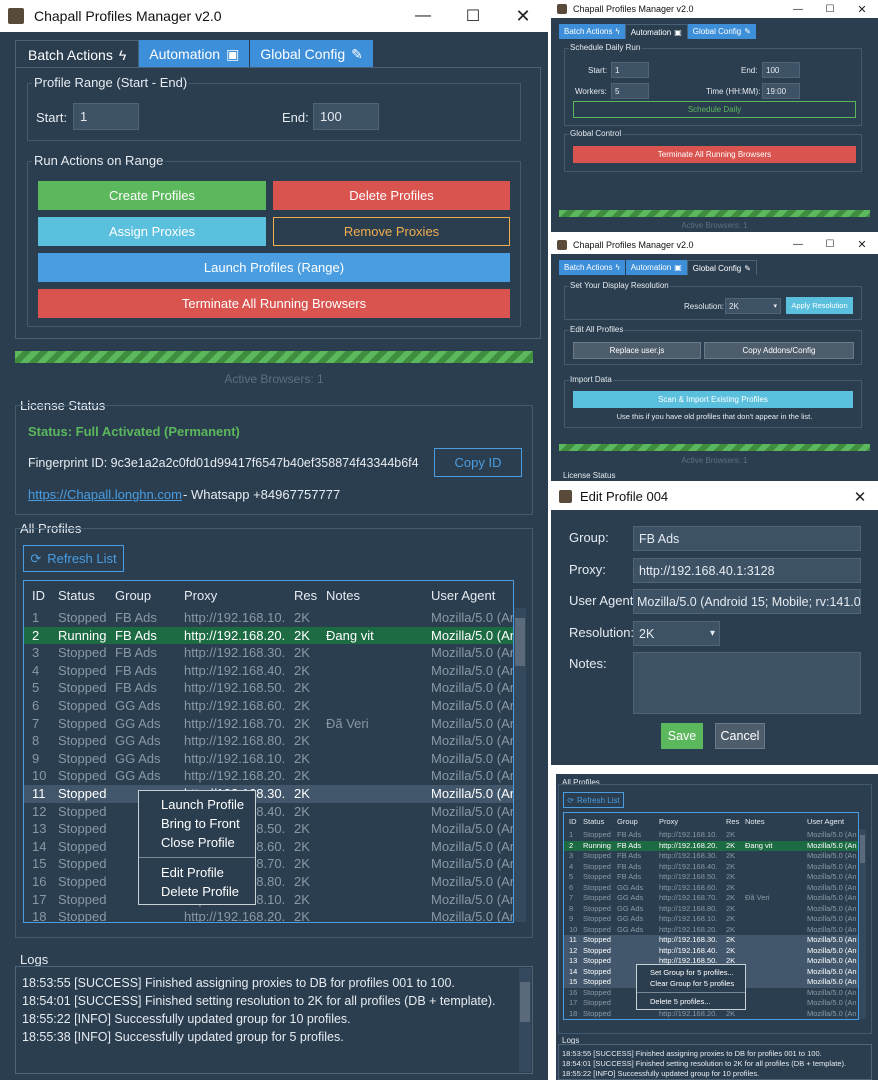  Describe the element at coordinates (713, 399) in the screenshot. I see `scan-import-button: Scan & Import Existing Profiles` at that location.